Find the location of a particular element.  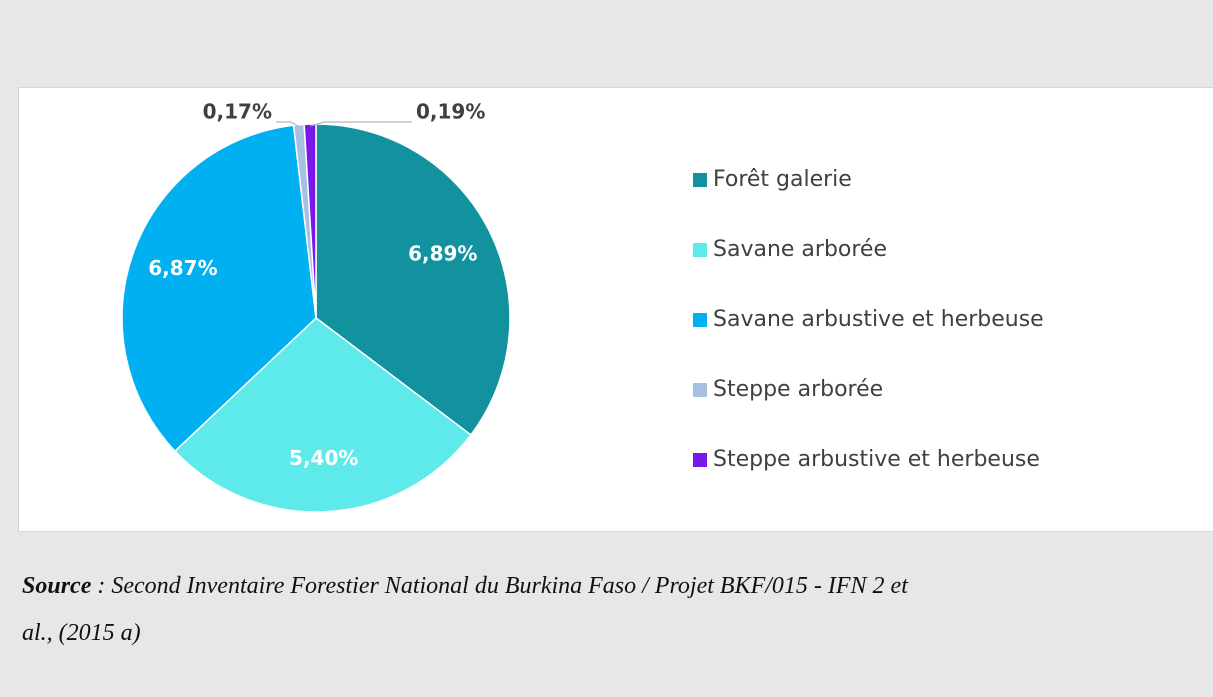

data-label: 0,17% is located at coordinates (237, 112).